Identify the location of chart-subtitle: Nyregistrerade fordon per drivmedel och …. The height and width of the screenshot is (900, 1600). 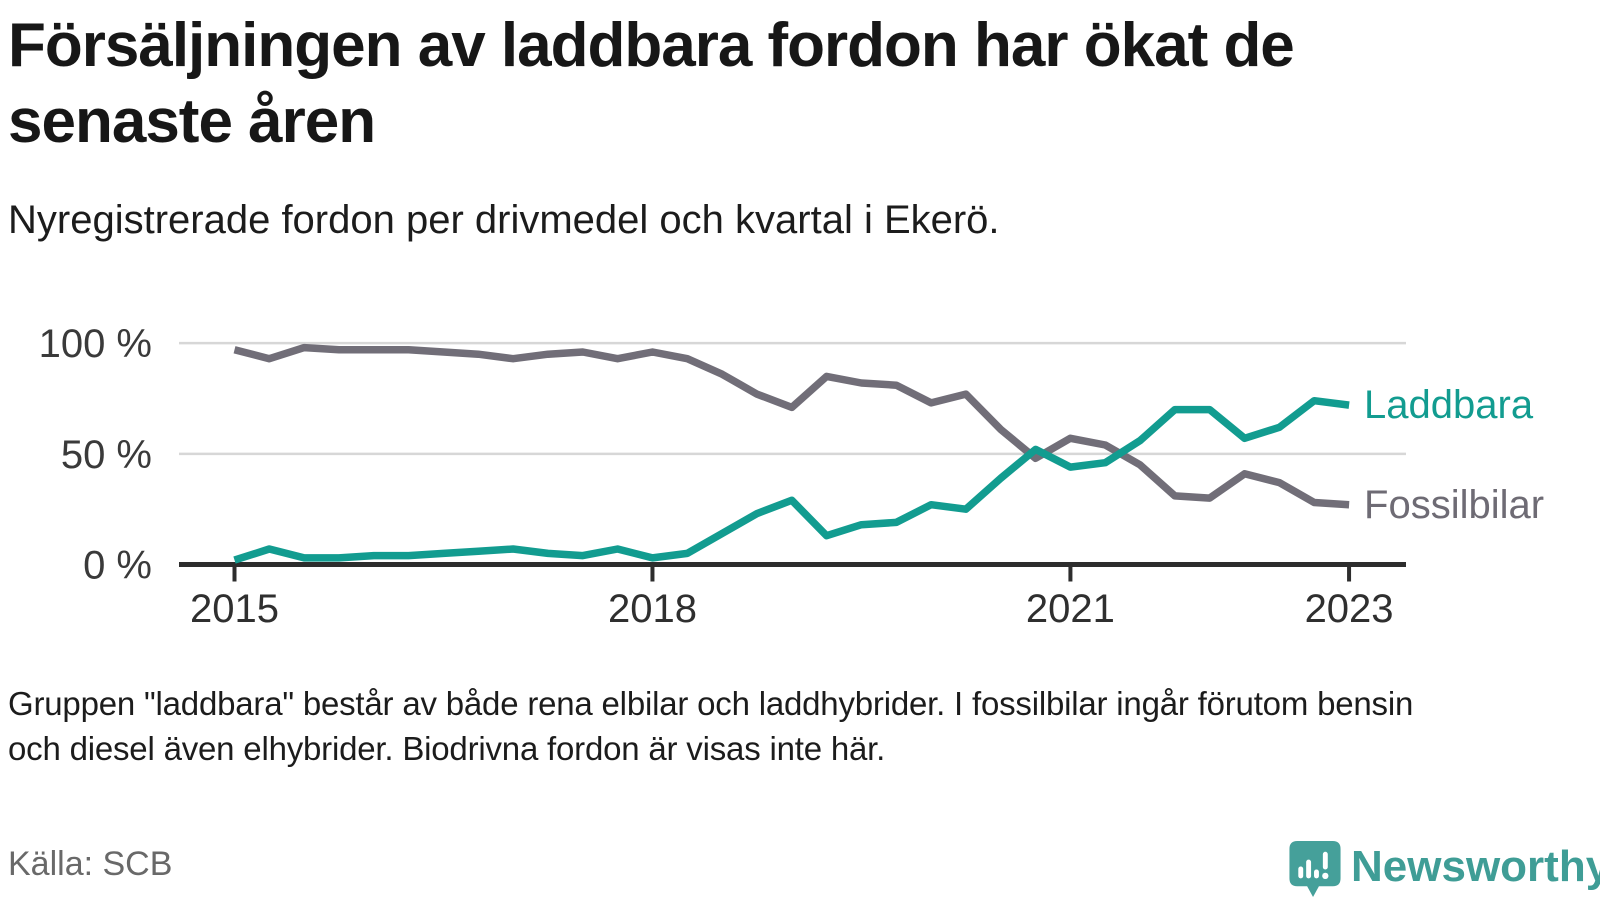
(504, 220).